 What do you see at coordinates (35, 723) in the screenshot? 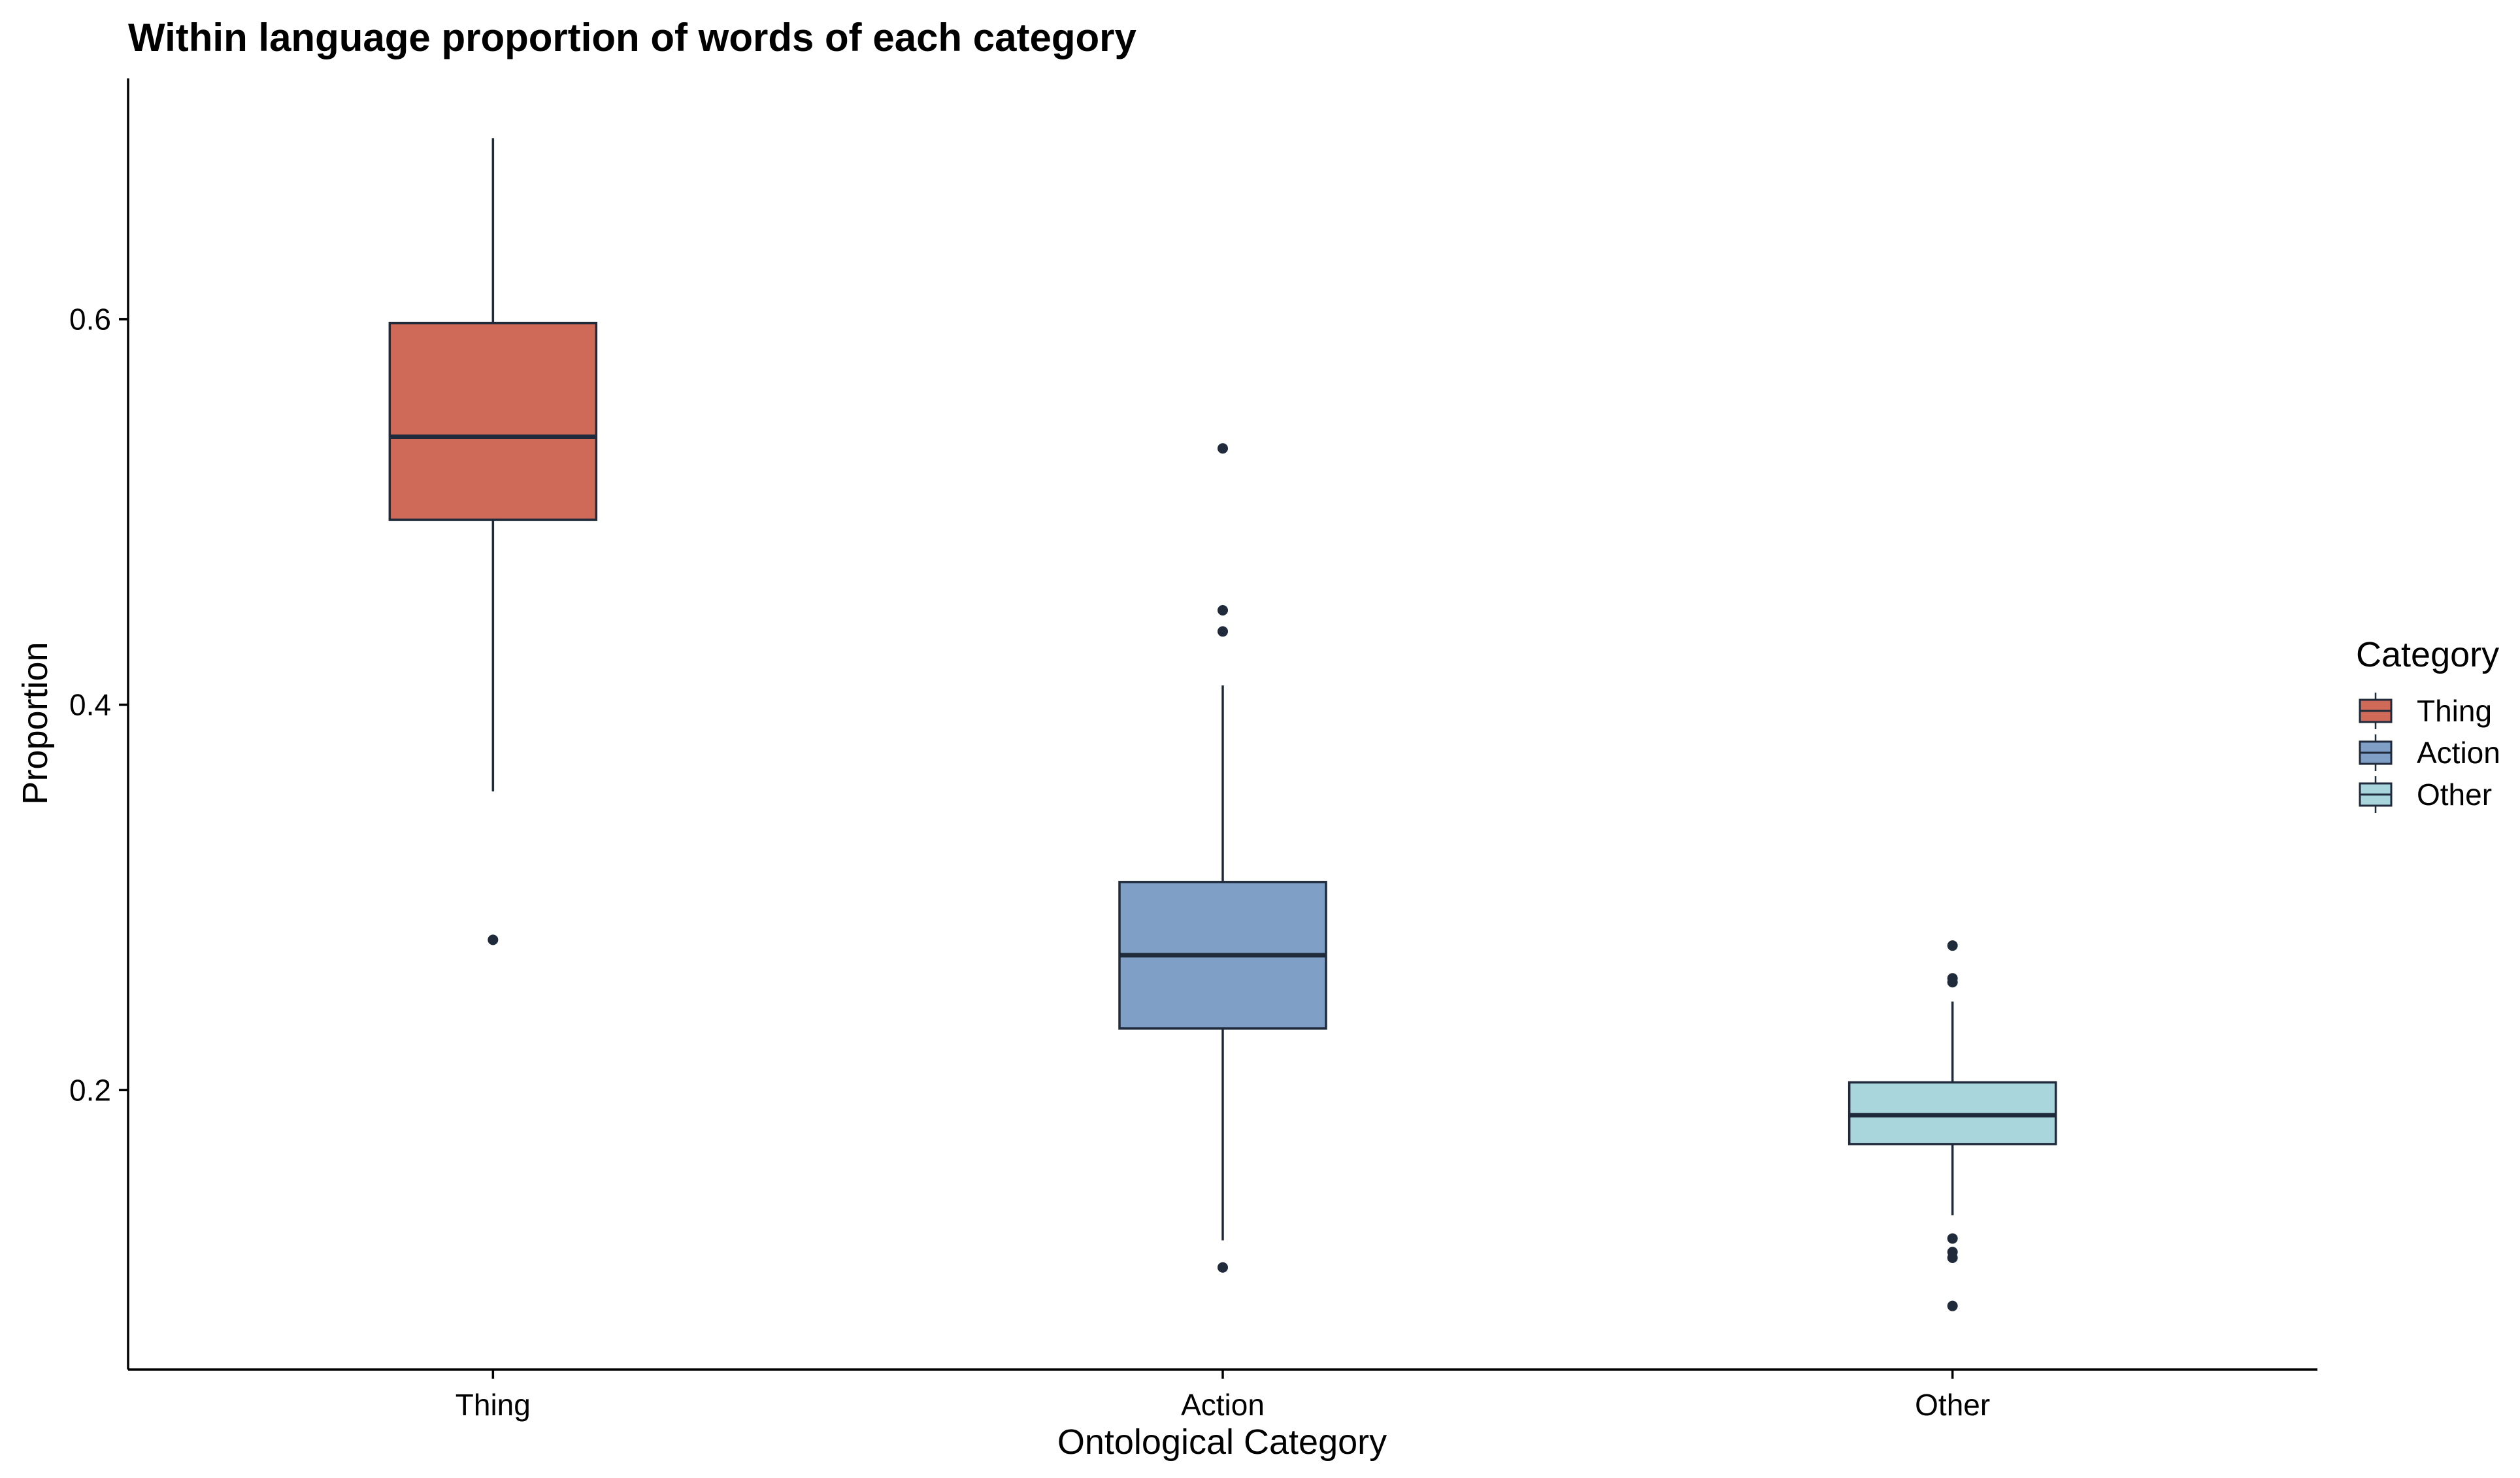
I see `y-axis-title: Proportion` at bounding box center [35, 723].